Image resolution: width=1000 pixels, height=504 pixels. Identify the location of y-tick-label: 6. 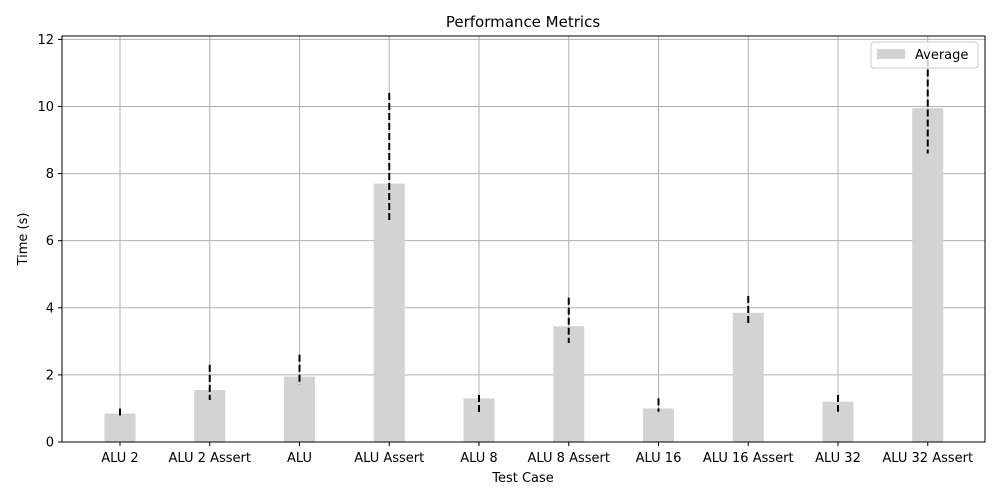
(50, 241).